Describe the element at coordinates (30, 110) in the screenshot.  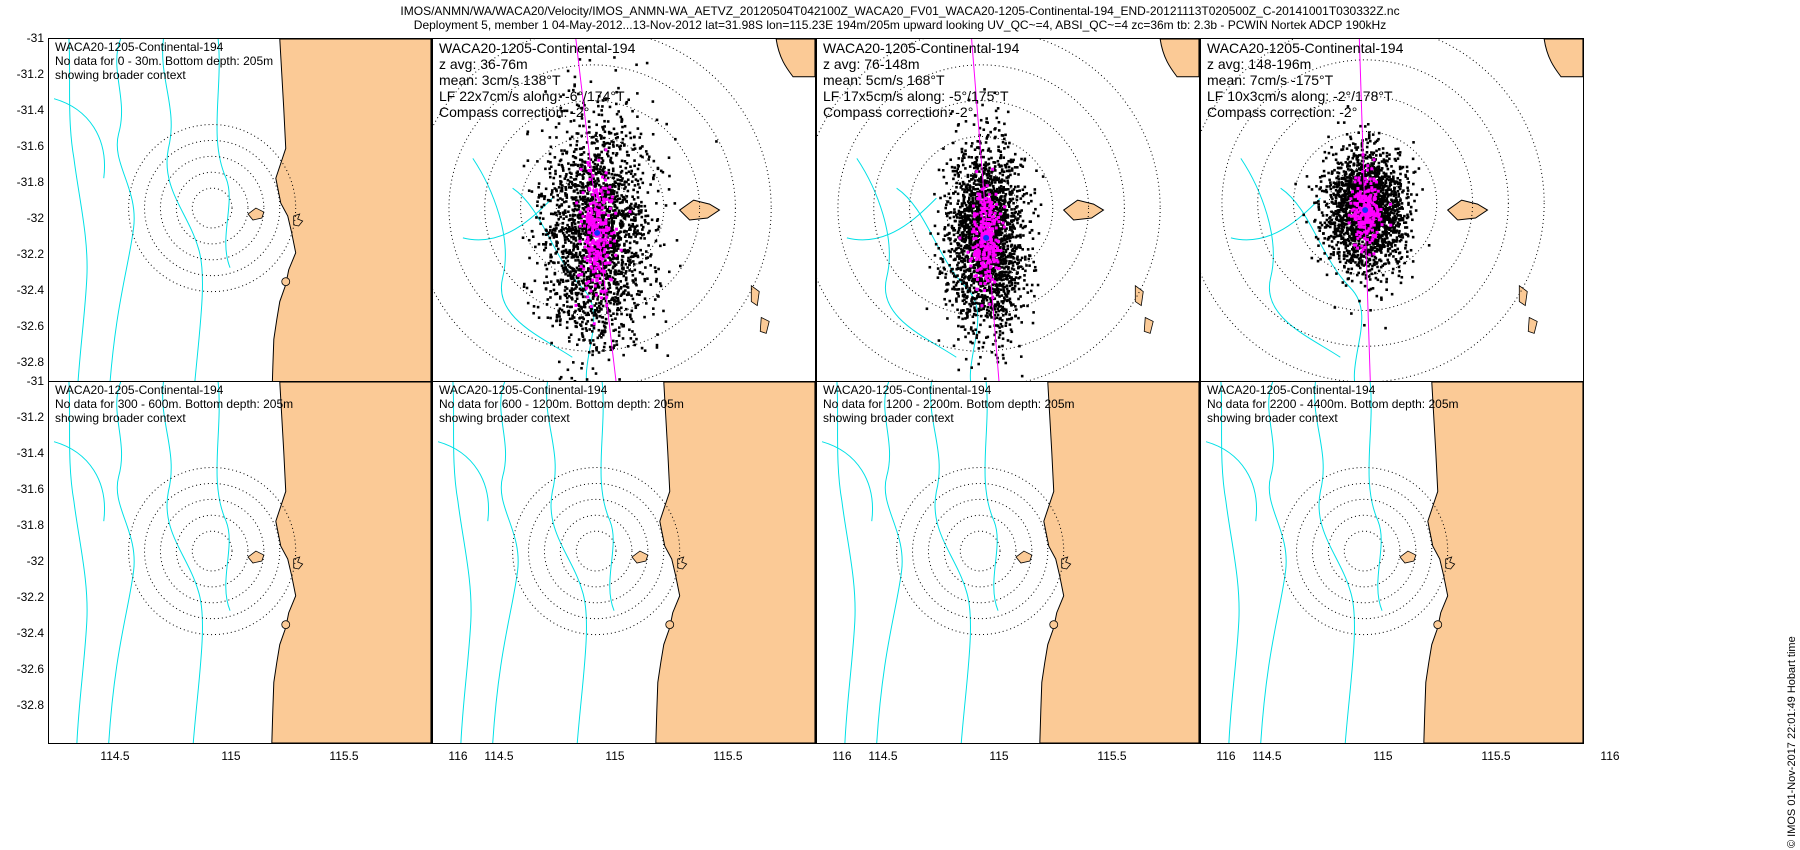
I see `y-tick-label: -31.4` at that location.